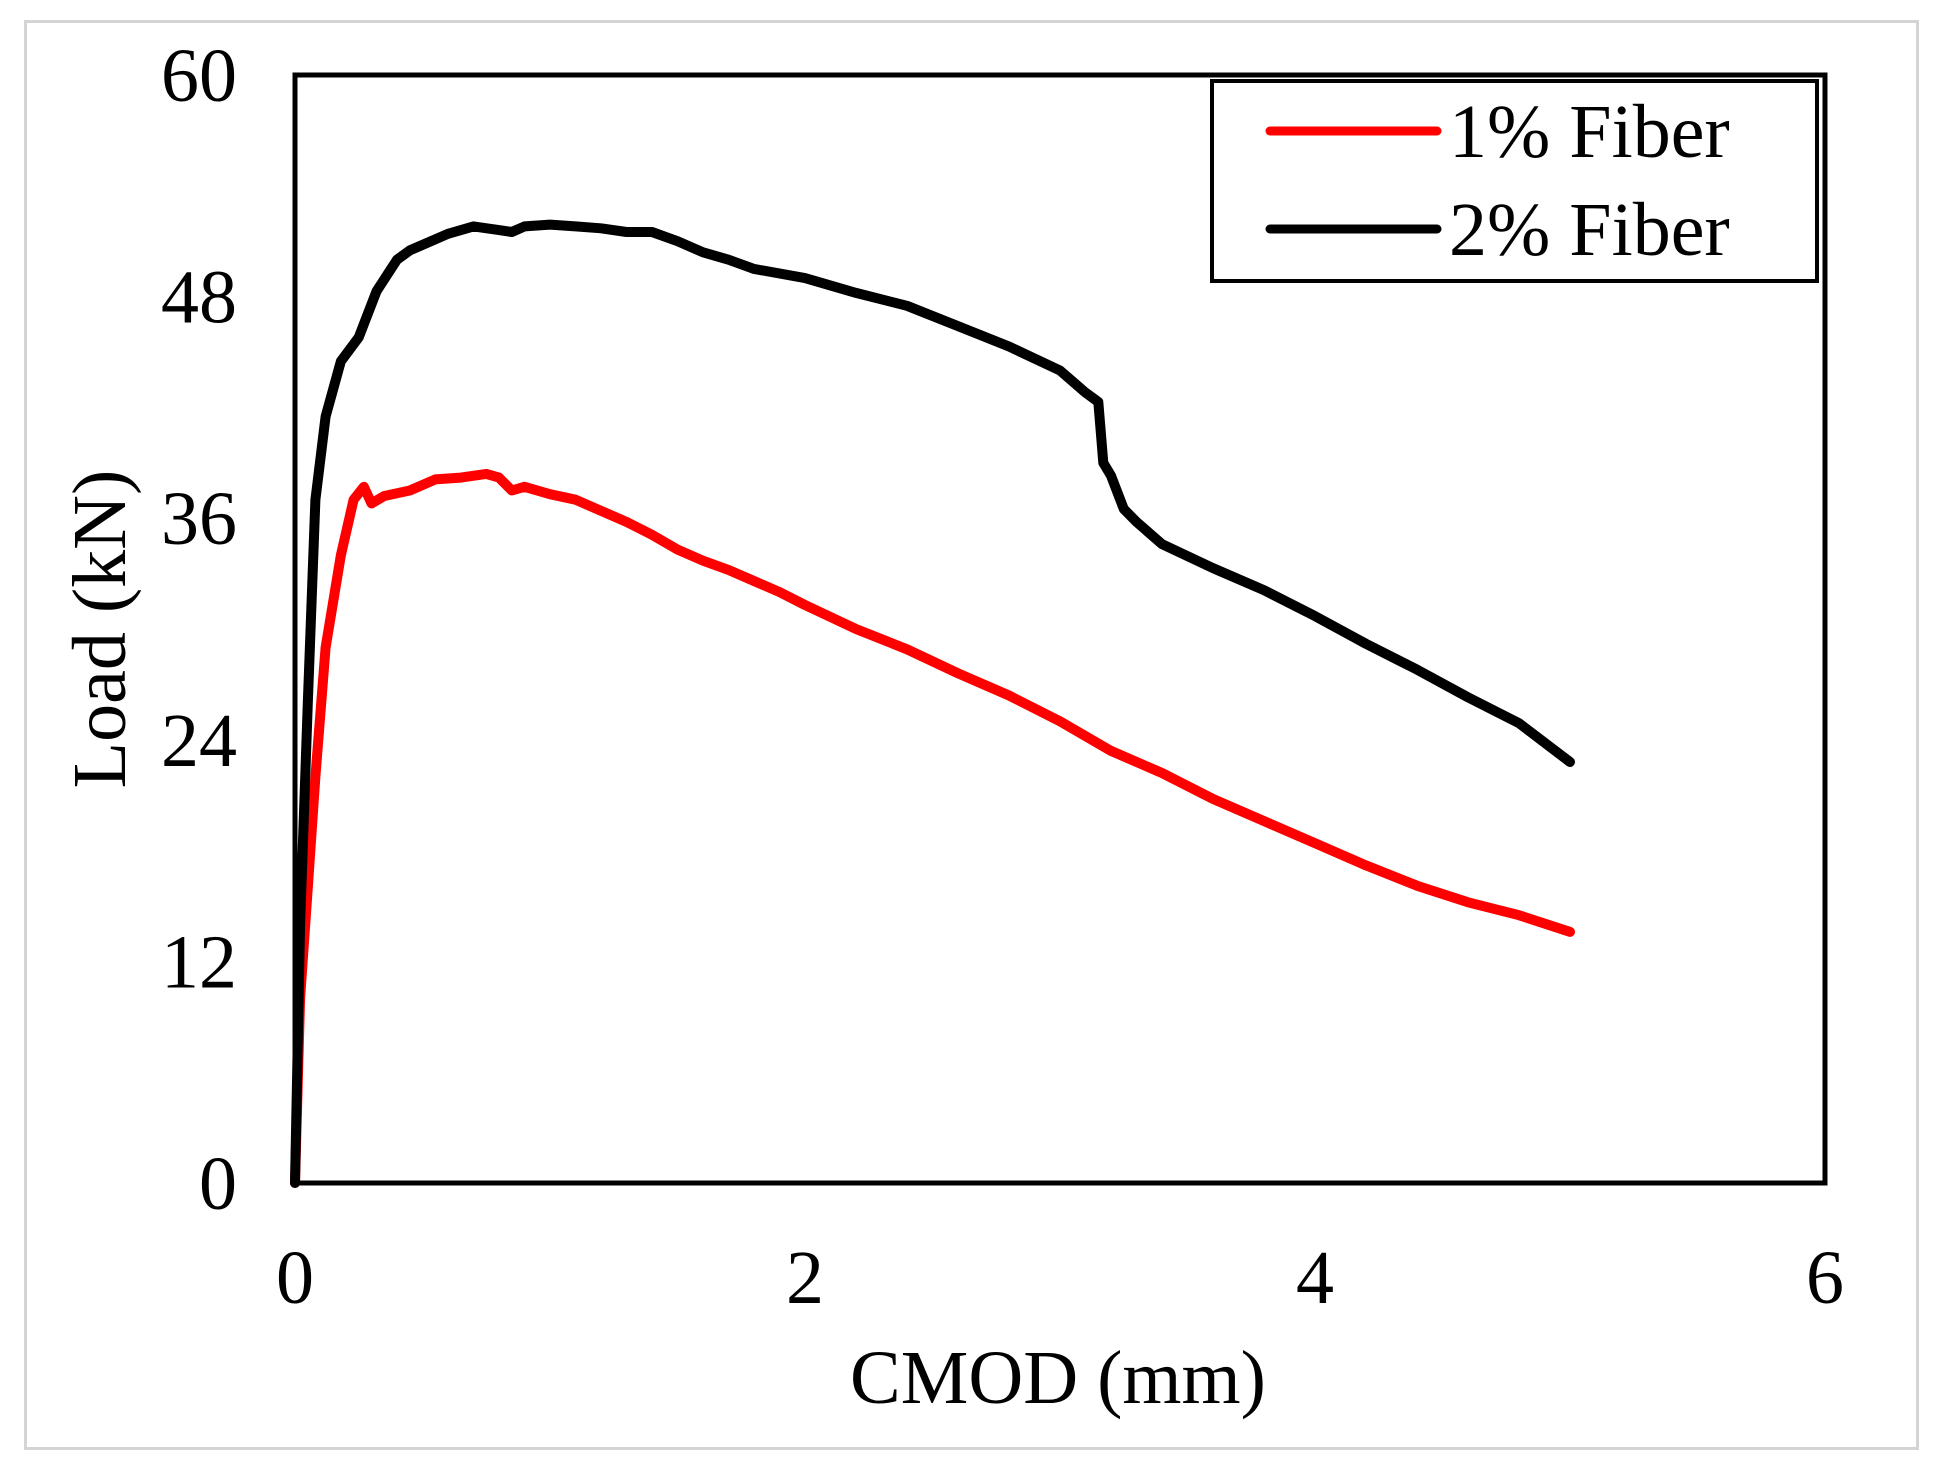 The width and height of the screenshot is (1942, 1471). I want to click on x-tick-label: 6, so click(1825, 1278).